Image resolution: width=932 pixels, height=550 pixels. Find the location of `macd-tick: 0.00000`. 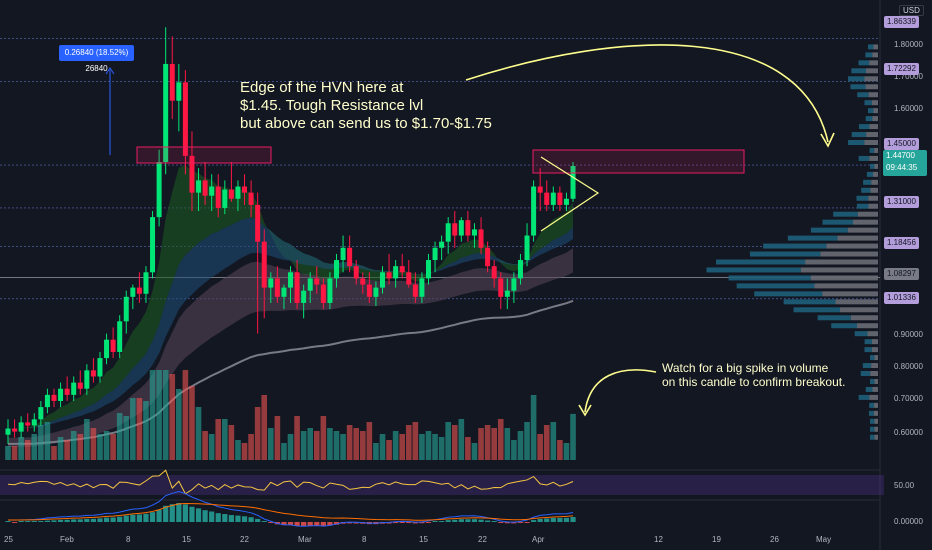

macd-tick: 0.00000 is located at coordinates (908, 521).